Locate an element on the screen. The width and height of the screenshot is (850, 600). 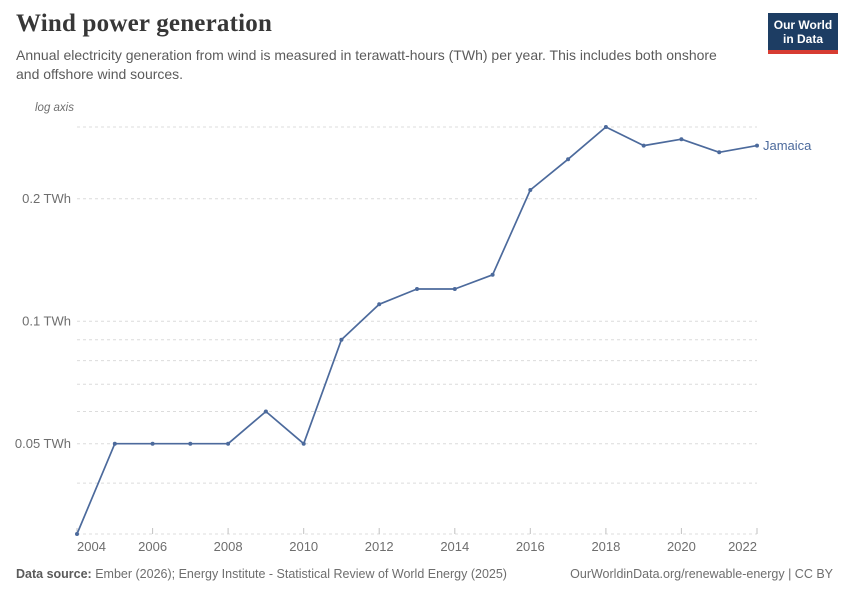
x-axis-label: 2020 is located at coordinates (681, 546).